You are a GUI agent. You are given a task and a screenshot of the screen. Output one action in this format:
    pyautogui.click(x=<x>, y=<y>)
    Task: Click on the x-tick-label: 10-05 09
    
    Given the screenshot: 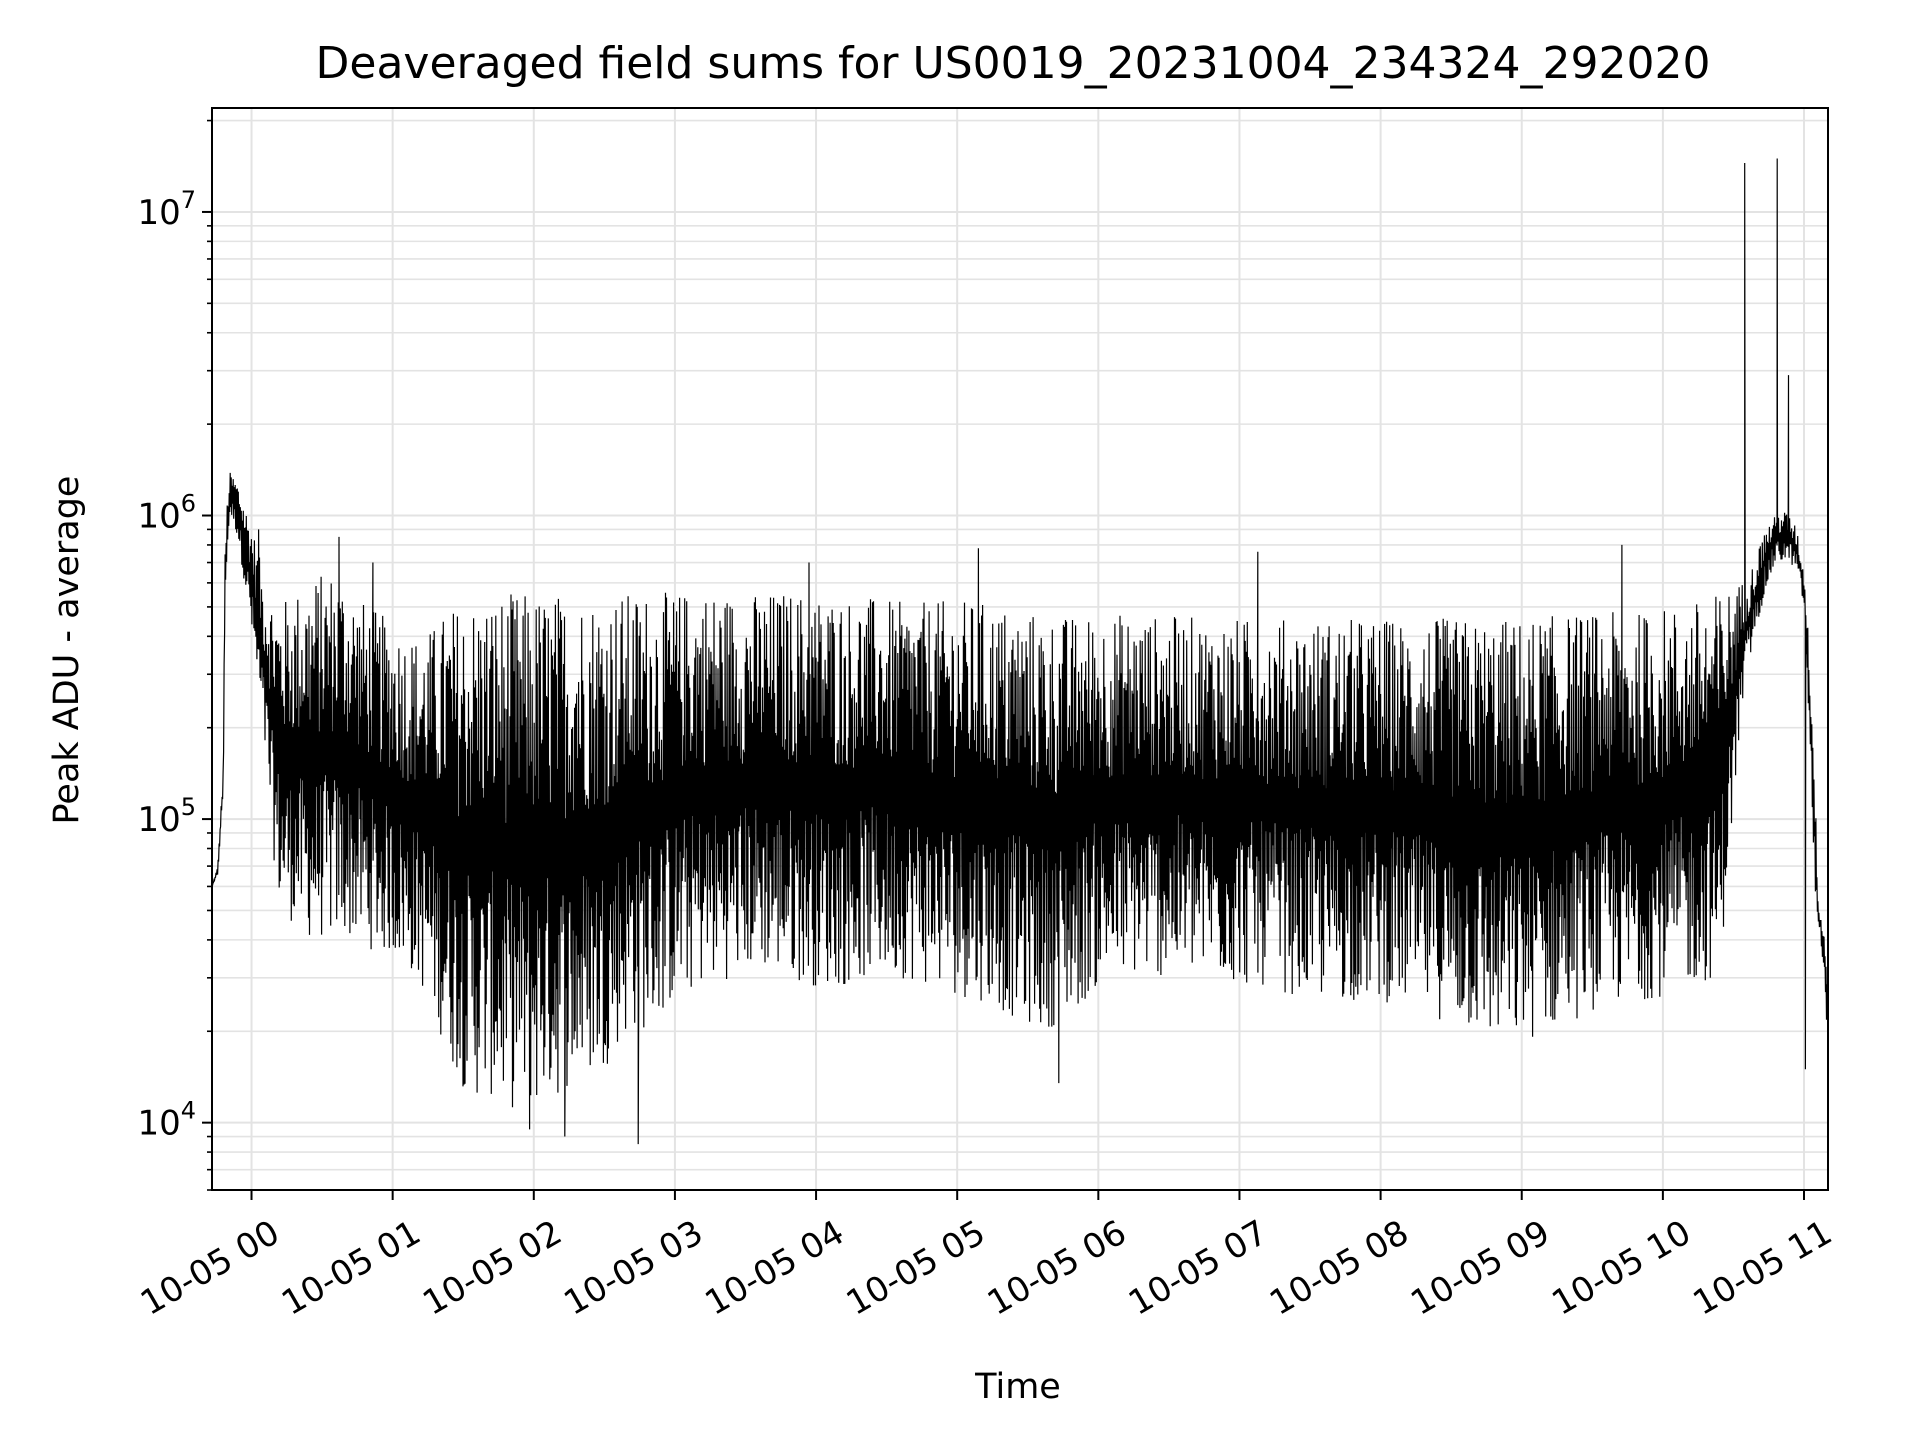 What is the action you would take?
    pyautogui.click(x=1480, y=1268)
    